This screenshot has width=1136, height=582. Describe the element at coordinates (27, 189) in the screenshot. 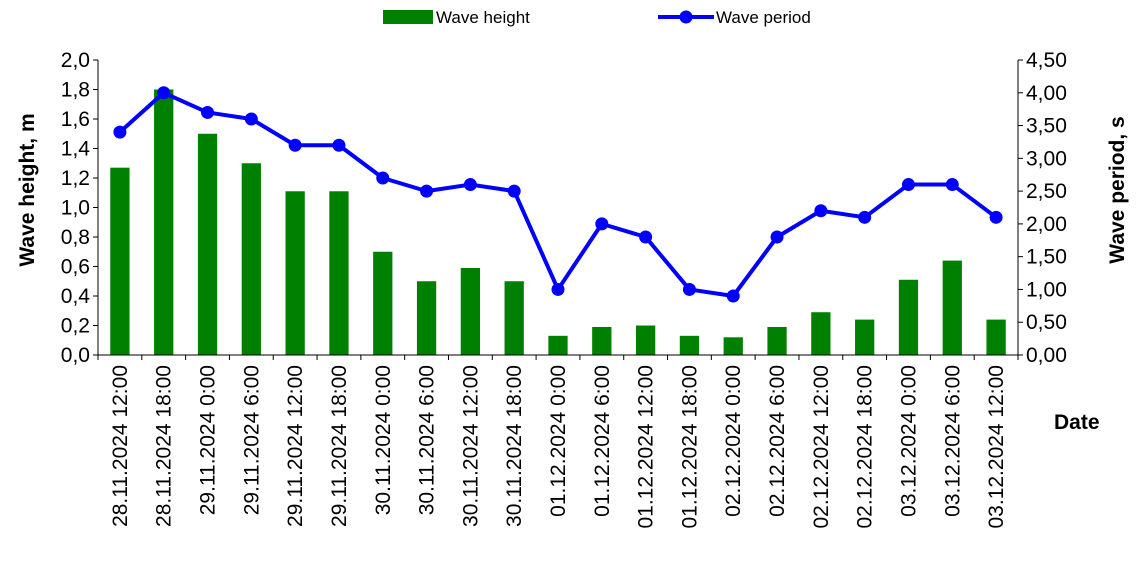

I see `y-axis-title: Wave height, m` at that location.